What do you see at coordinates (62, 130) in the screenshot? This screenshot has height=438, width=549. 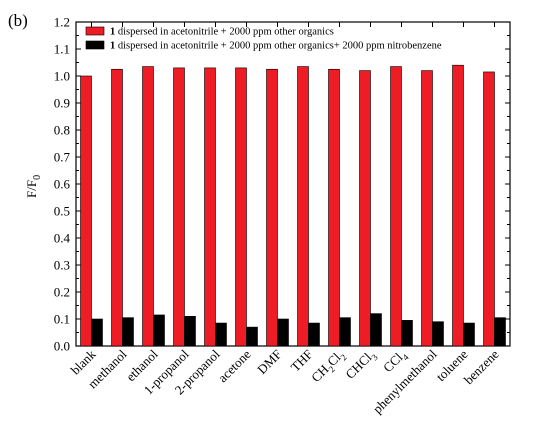 I see `y-tick-label: 0.8` at bounding box center [62, 130].